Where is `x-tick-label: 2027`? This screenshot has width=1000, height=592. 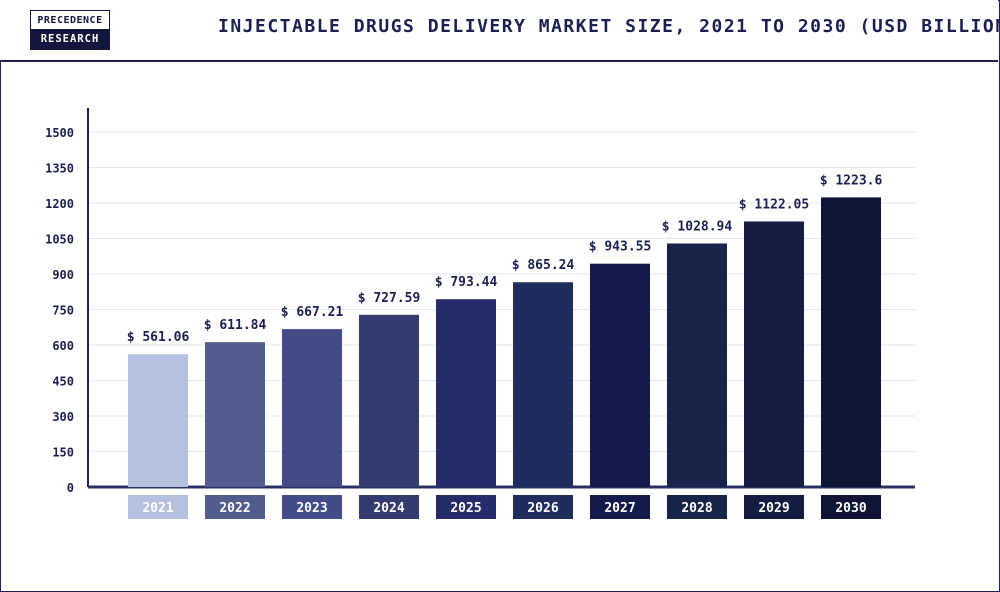
x-tick-label: 2027 is located at coordinates (619, 508).